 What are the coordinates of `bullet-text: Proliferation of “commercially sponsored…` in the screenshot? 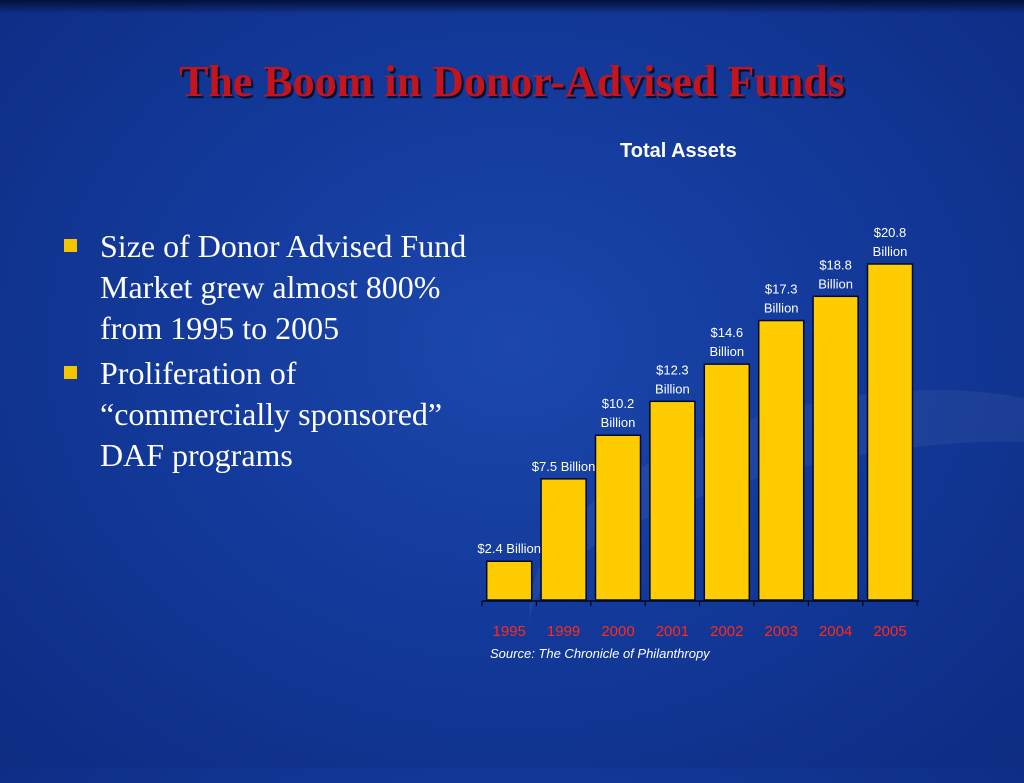 It's located at (271, 414).